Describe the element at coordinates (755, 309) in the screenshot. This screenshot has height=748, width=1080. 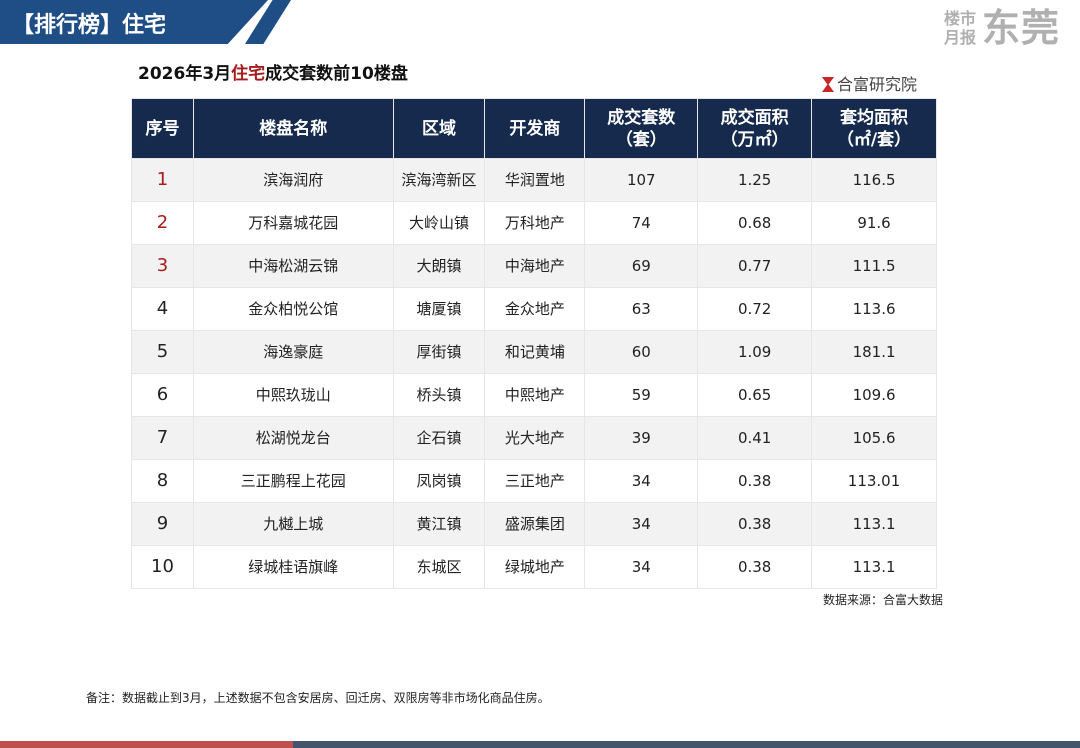
I see `table-cell: 0.72` at that location.